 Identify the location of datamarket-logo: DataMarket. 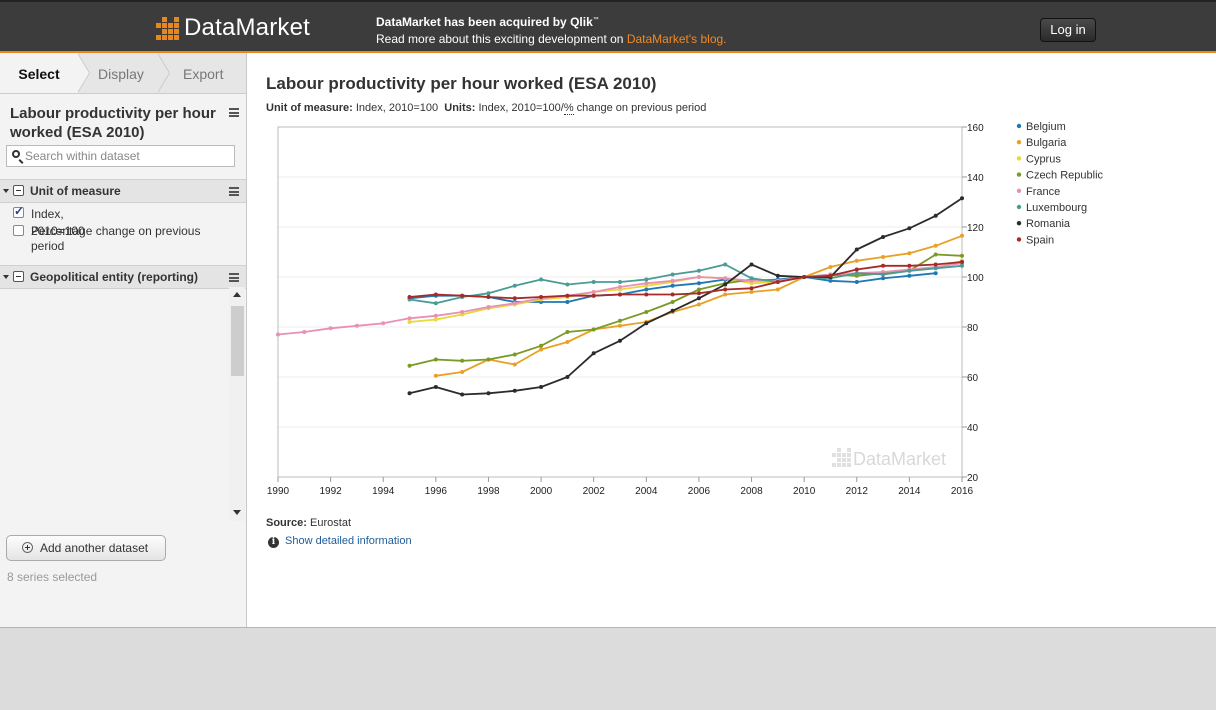
(233, 28).